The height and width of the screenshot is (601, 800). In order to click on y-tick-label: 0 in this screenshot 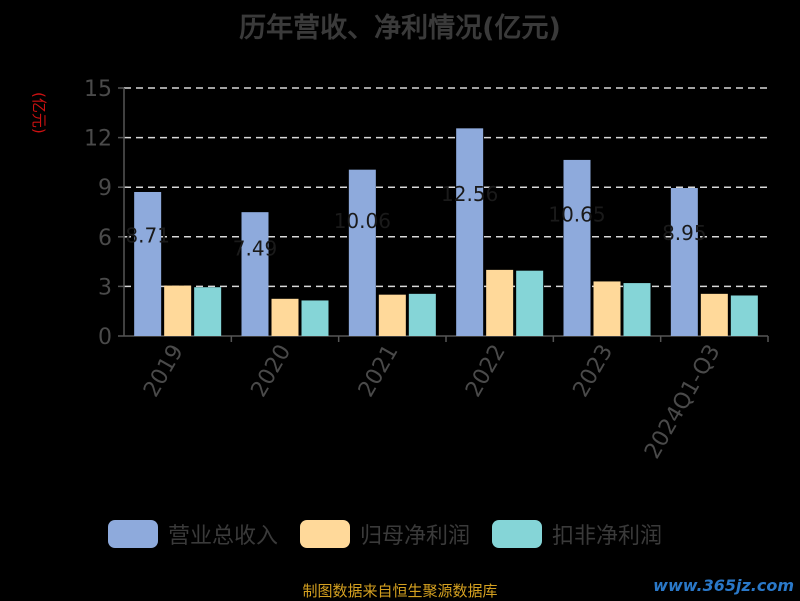, I will do `click(105, 337)`.